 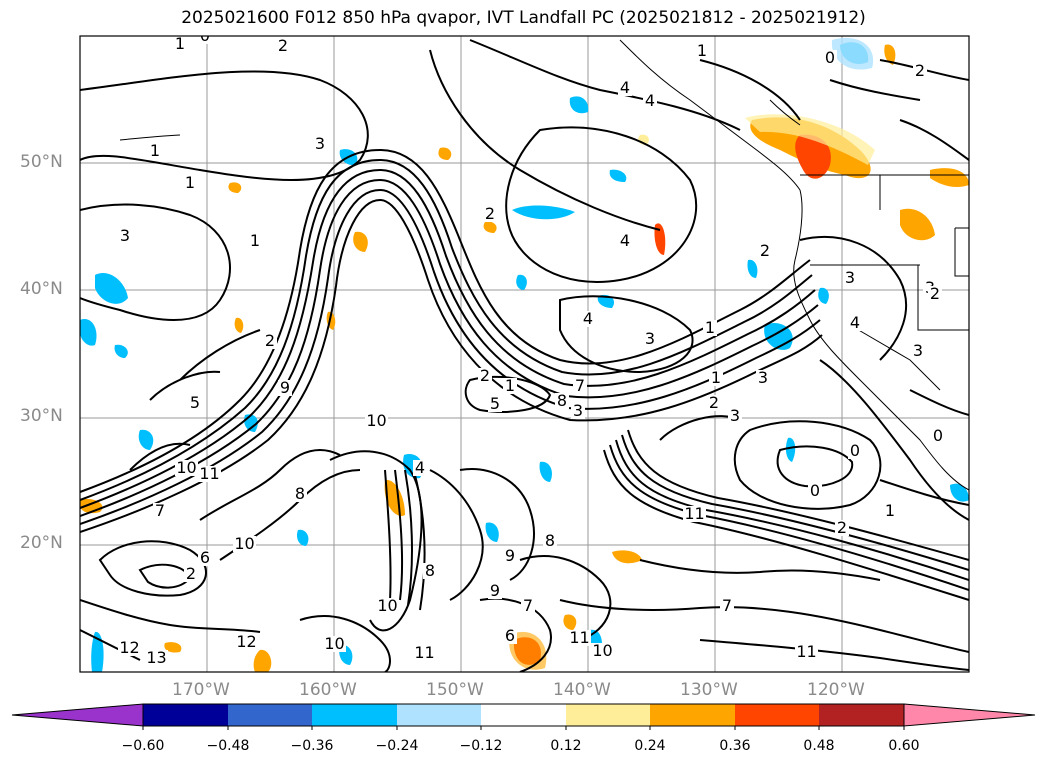 I want to click on colorbar-tick-label: 0.36, so click(x=735, y=746).